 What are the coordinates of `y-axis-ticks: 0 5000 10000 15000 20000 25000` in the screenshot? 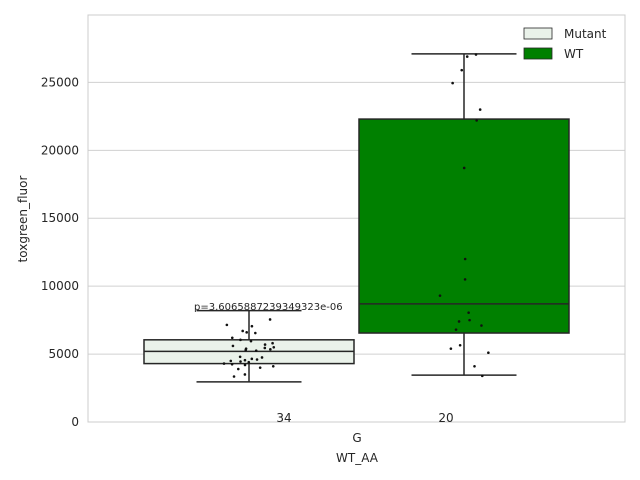 It's located at (60, 252).